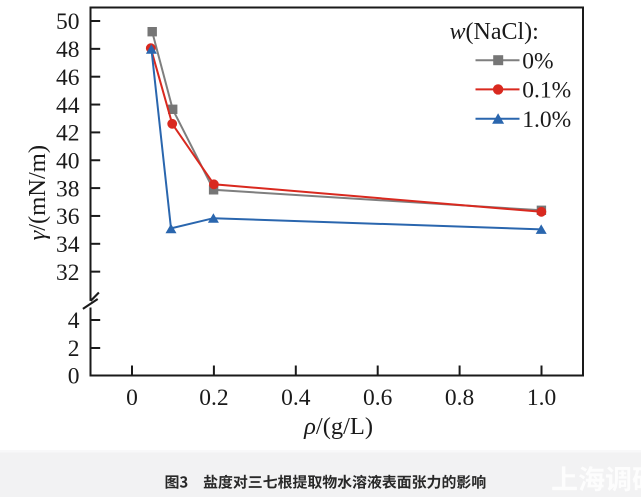 This screenshot has width=641, height=497. Describe the element at coordinates (541, 398) in the screenshot. I see `svg-text: 1.0` at that location.